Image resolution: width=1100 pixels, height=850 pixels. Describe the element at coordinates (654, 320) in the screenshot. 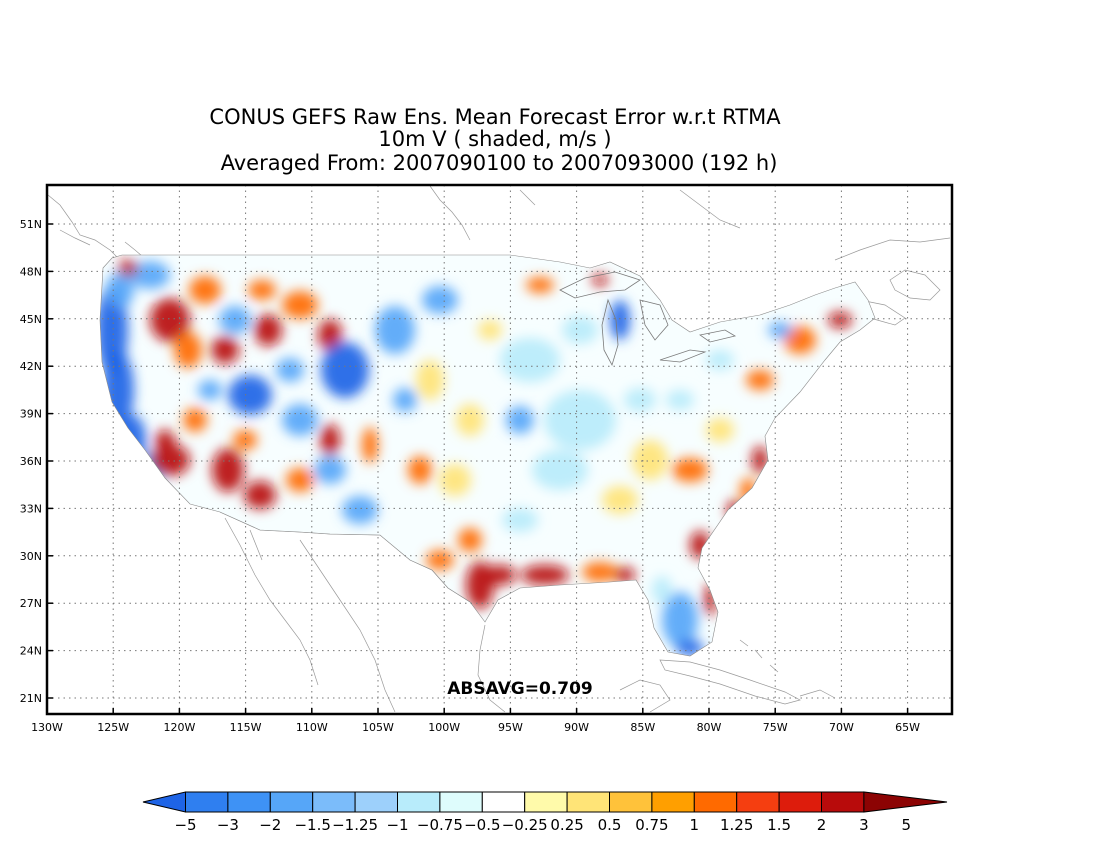

I see `lake-huron` at that location.